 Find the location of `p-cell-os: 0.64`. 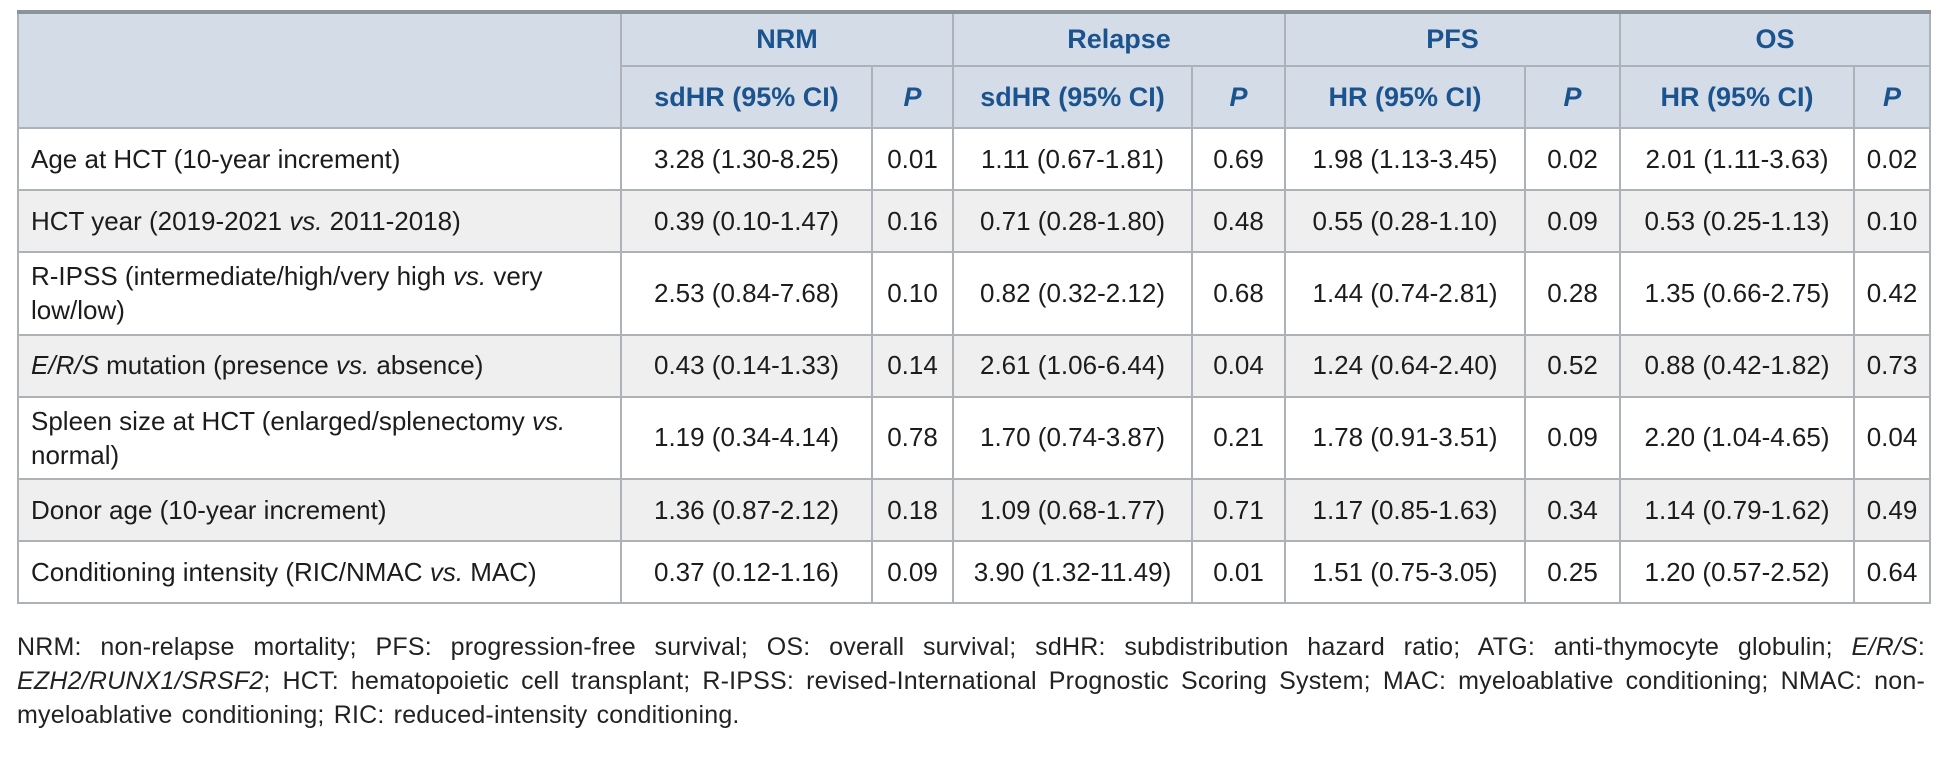

p-cell-os: 0.64 is located at coordinates (1892, 572).